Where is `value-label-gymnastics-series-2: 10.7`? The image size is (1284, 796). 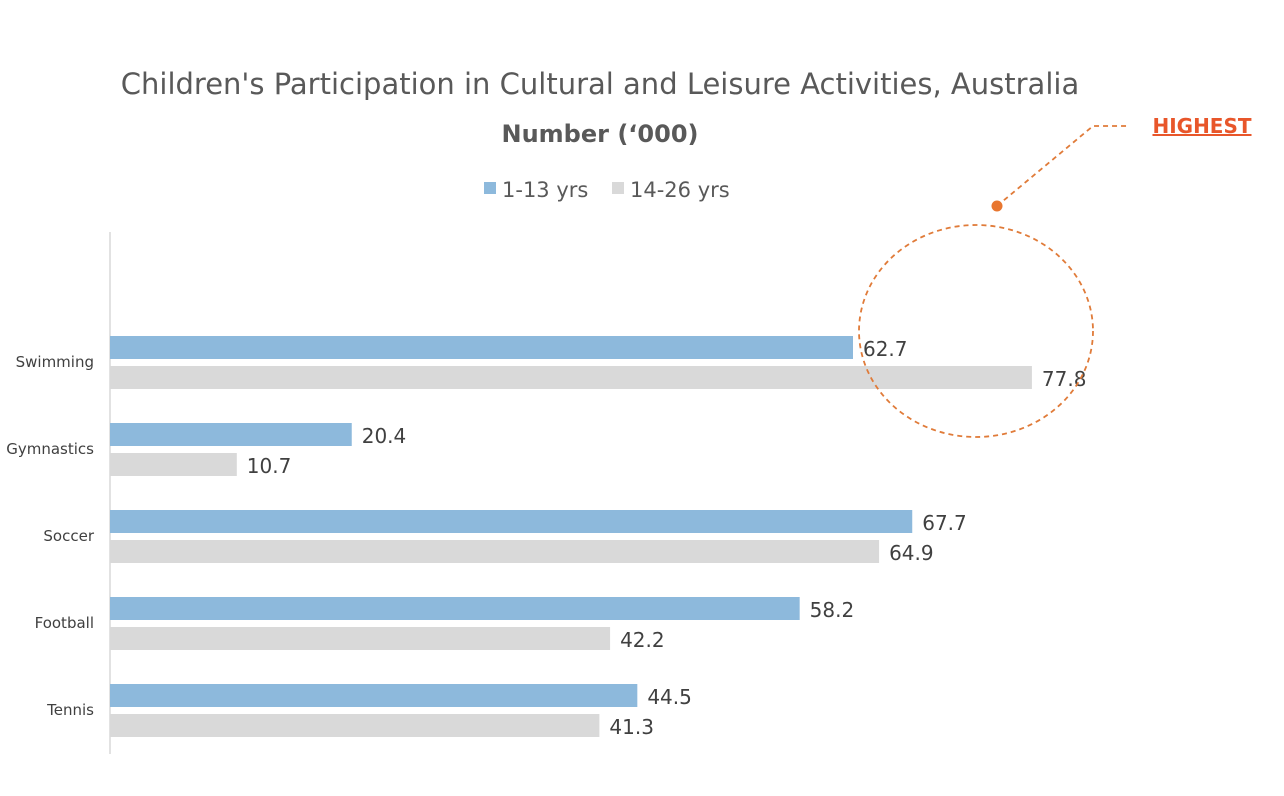 value-label-gymnastics-series-2: 10.7 is located at coordinates (269, 466).